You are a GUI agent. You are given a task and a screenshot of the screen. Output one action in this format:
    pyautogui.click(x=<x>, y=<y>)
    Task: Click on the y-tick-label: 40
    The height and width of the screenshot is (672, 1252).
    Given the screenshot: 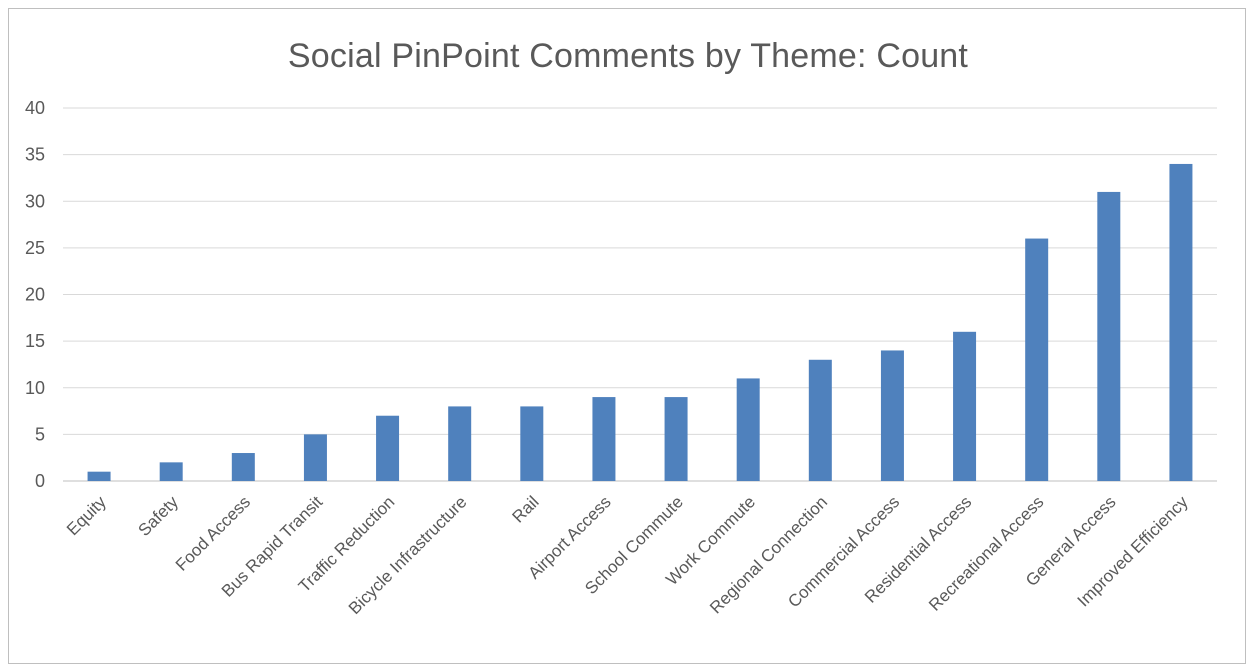 What is the action you would take?
    pyautogui.click(x=35, y=108)
    